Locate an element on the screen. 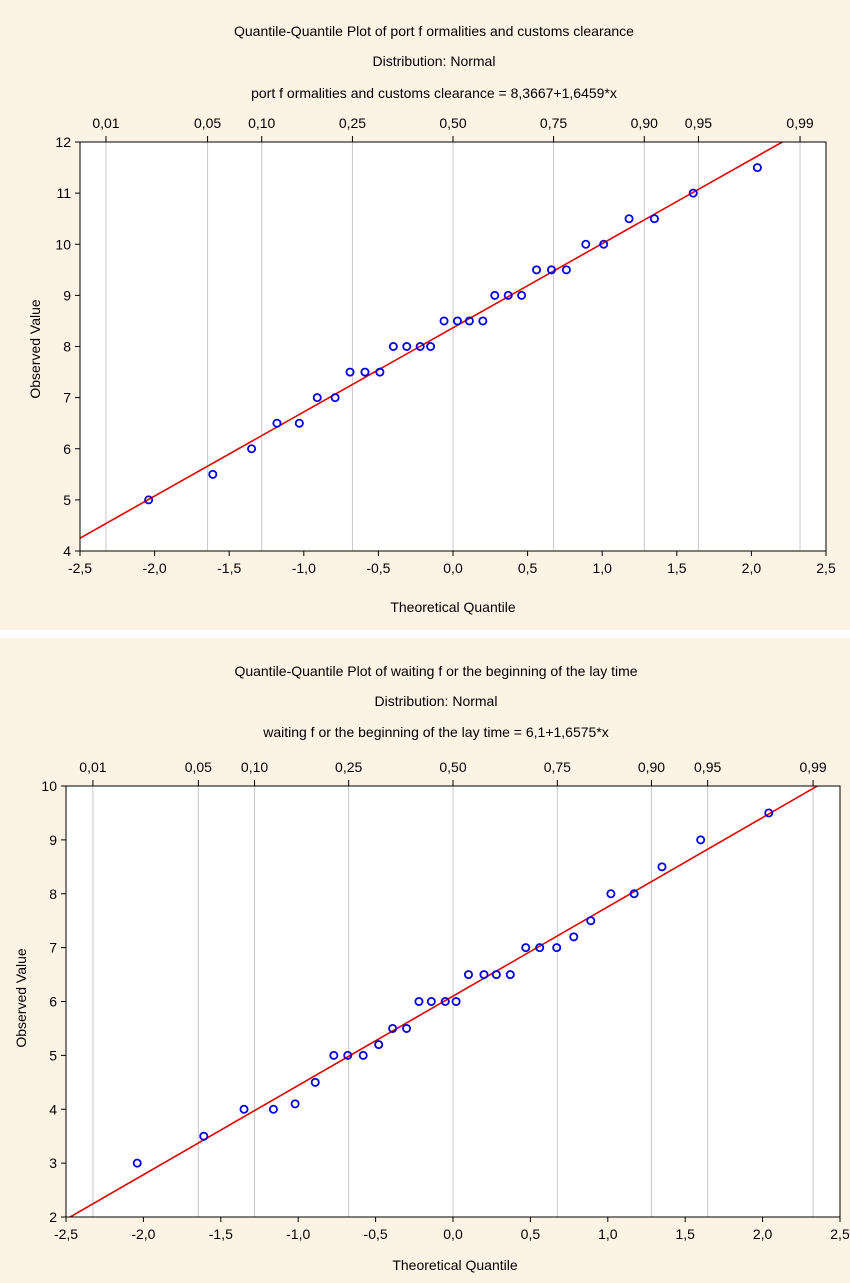  y-axis-tick-label: 8 is located at coordinates (53, 894).